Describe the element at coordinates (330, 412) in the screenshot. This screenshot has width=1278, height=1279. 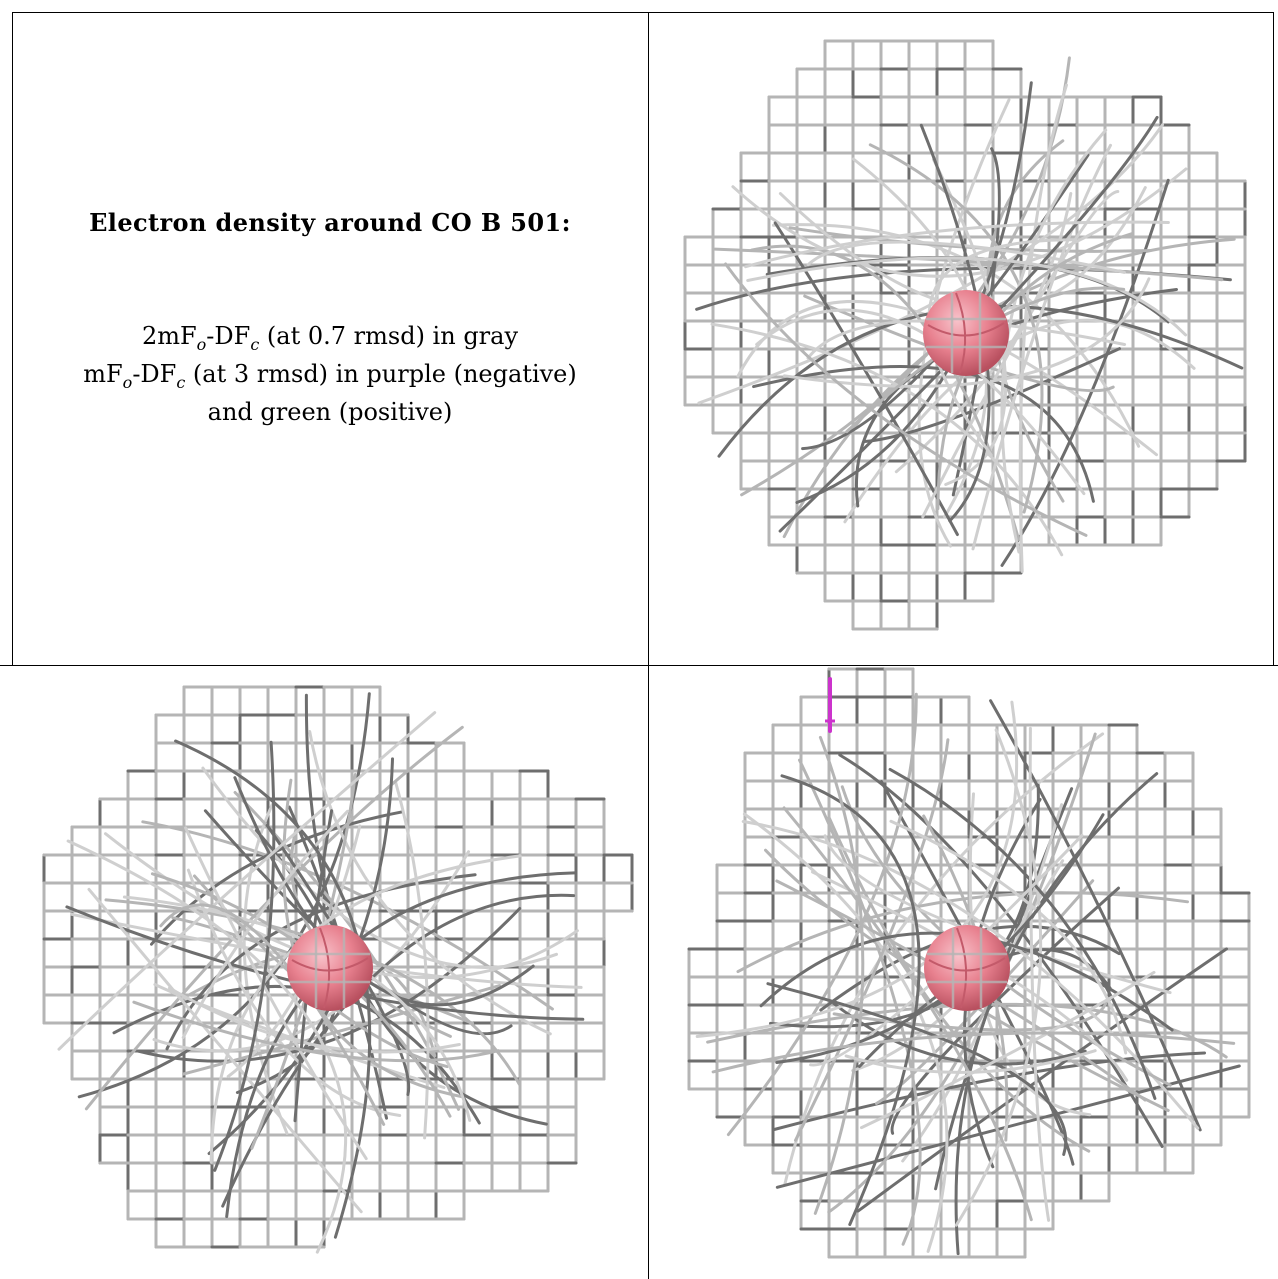
I see `caption-line-positive: and green (positive)` at that location.